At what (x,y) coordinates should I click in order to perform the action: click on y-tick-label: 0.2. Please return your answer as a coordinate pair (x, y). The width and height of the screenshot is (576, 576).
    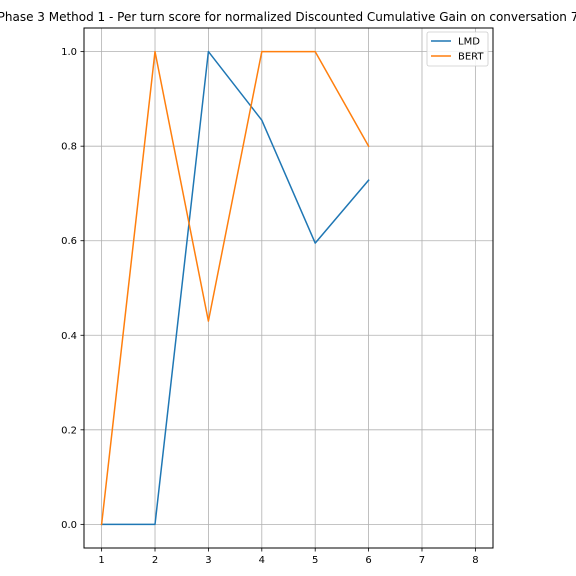
    Looking at the image, I should click on (69, 430).